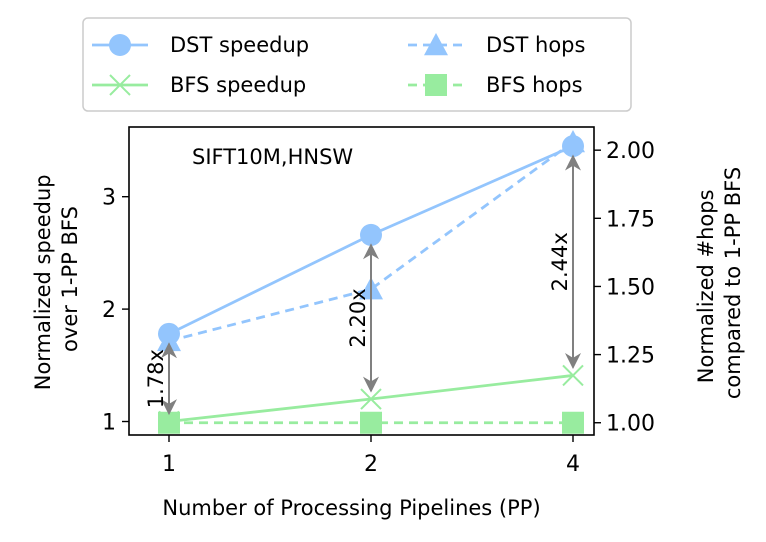 The width and height of the screenshot is (766, 542). I want to click on legend-entry: DST hops, so click(496, 45).